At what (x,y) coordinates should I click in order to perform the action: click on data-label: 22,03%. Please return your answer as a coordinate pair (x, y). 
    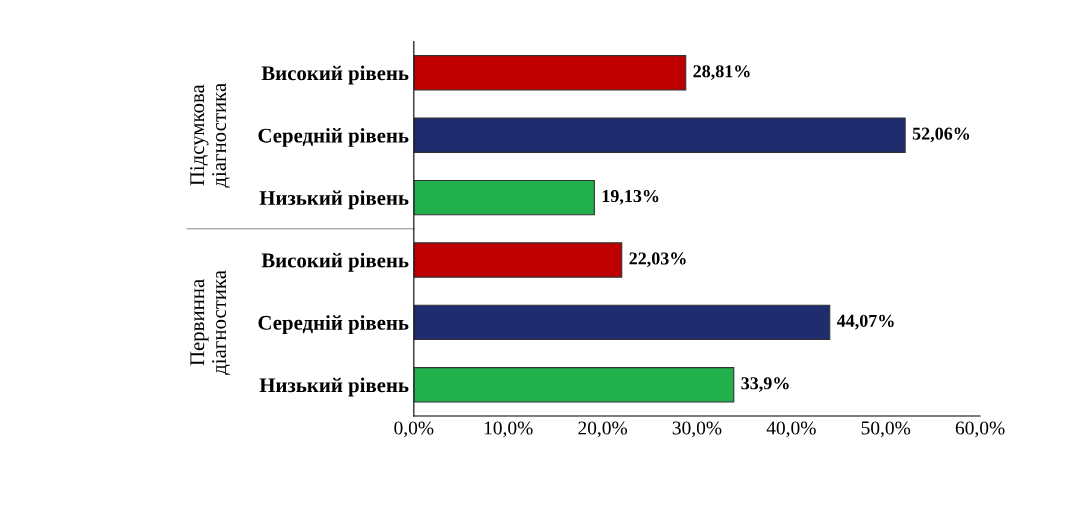
    Looking at the image, I should click on (657, 260).